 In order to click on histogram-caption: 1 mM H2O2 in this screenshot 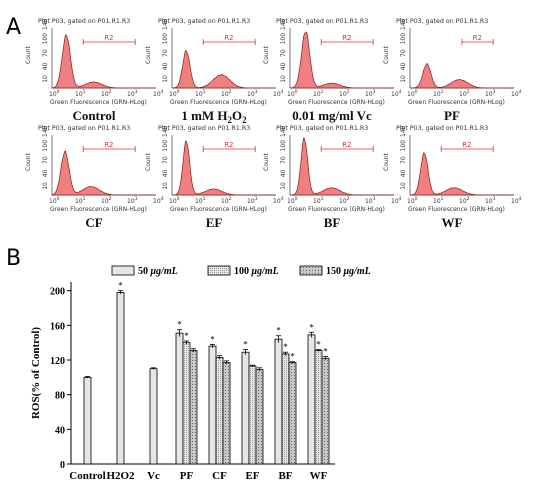, I will do `click(214, 116)`.